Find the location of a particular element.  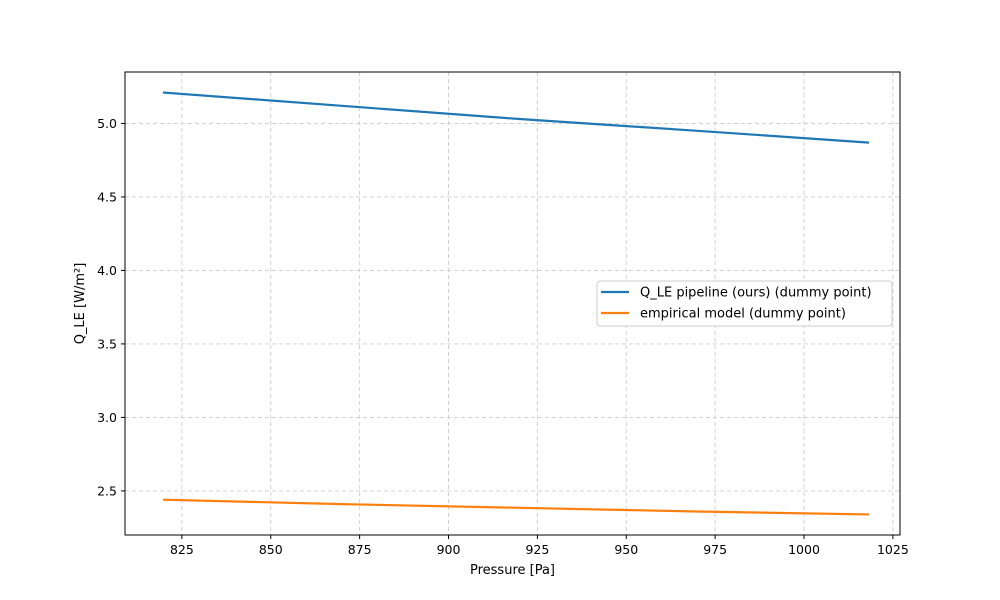

y-tick-label: 4.0 is located at coordinates (107, 270).